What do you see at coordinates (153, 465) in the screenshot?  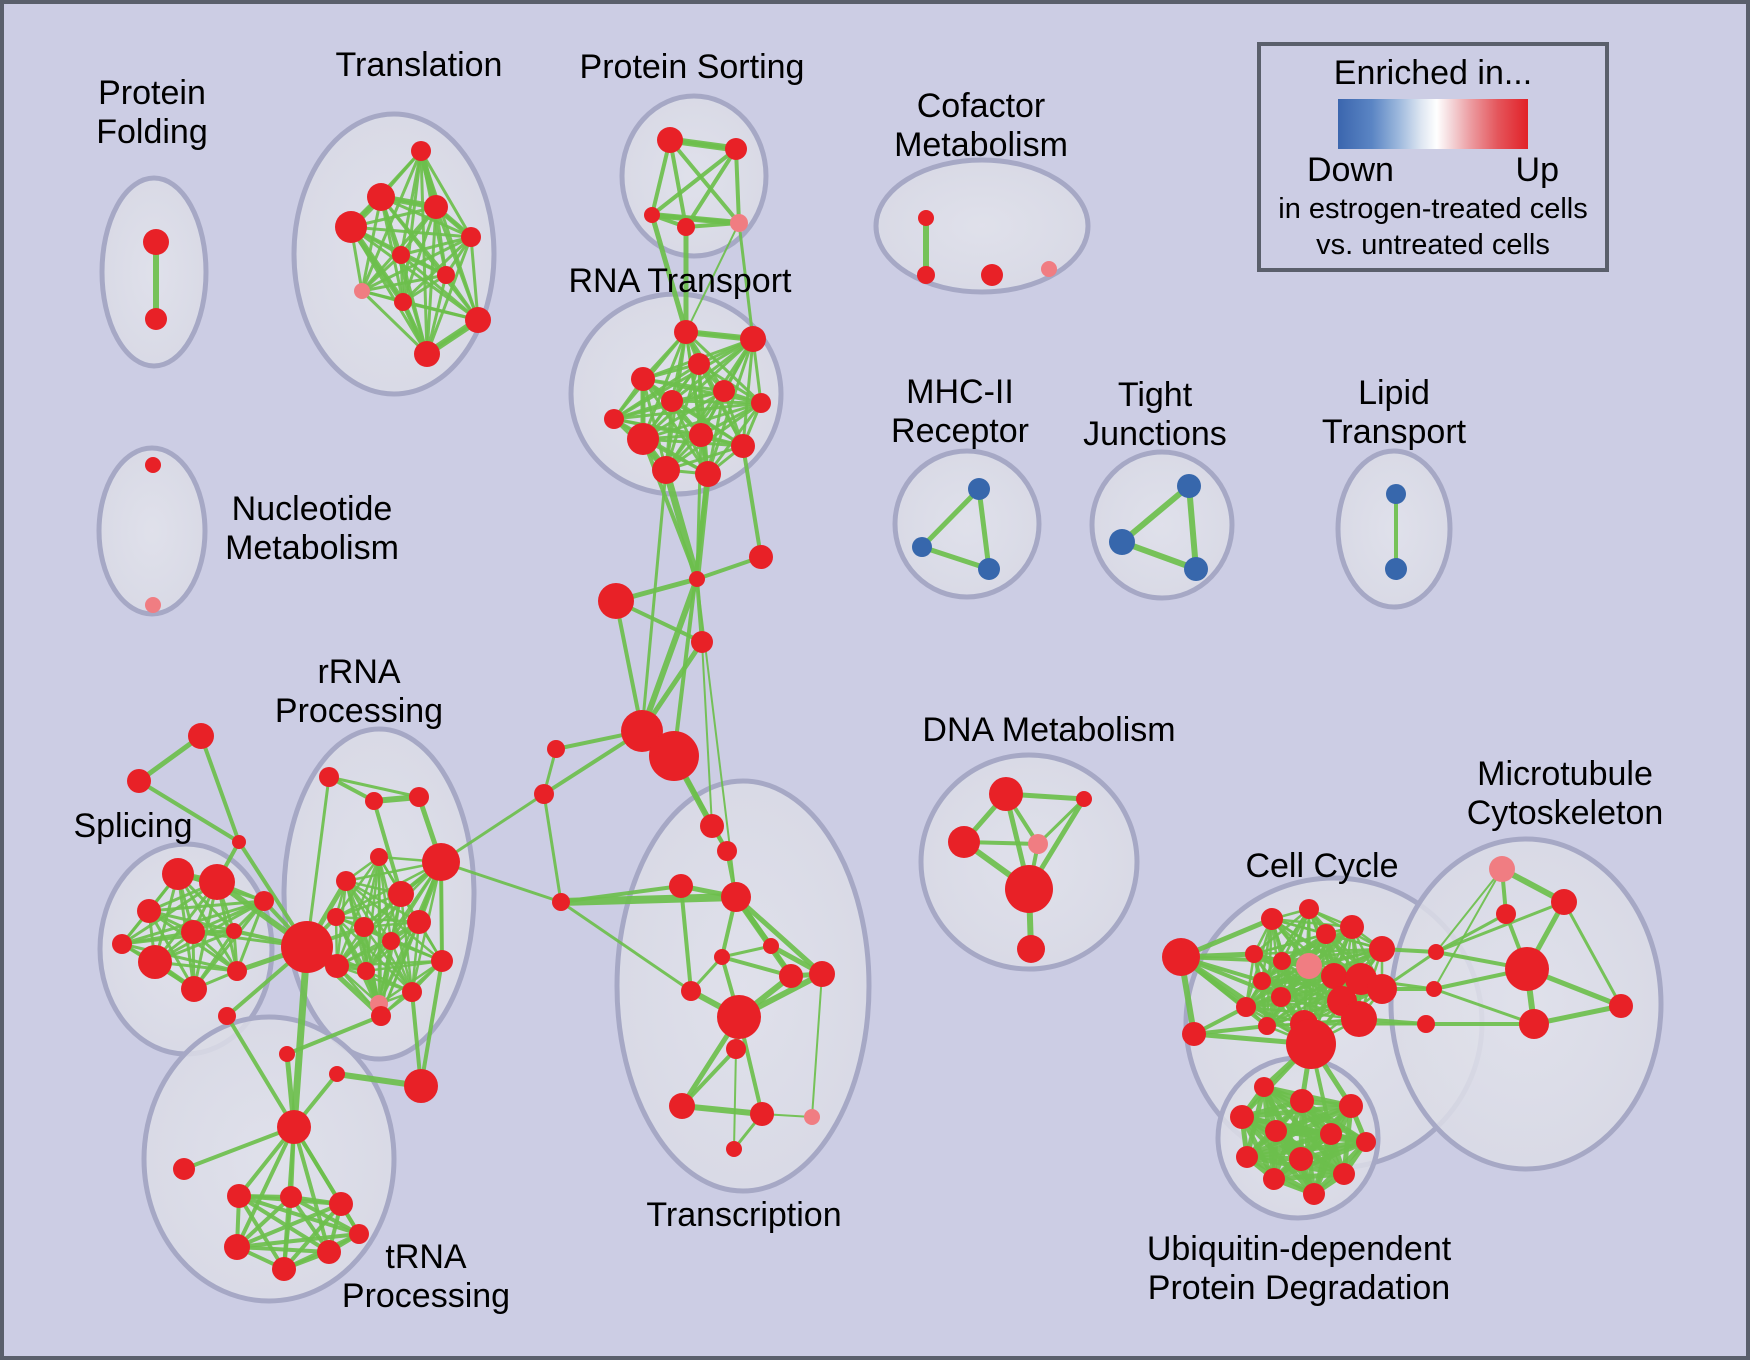 I see `node-nm1` at bounding box center [153, 465].